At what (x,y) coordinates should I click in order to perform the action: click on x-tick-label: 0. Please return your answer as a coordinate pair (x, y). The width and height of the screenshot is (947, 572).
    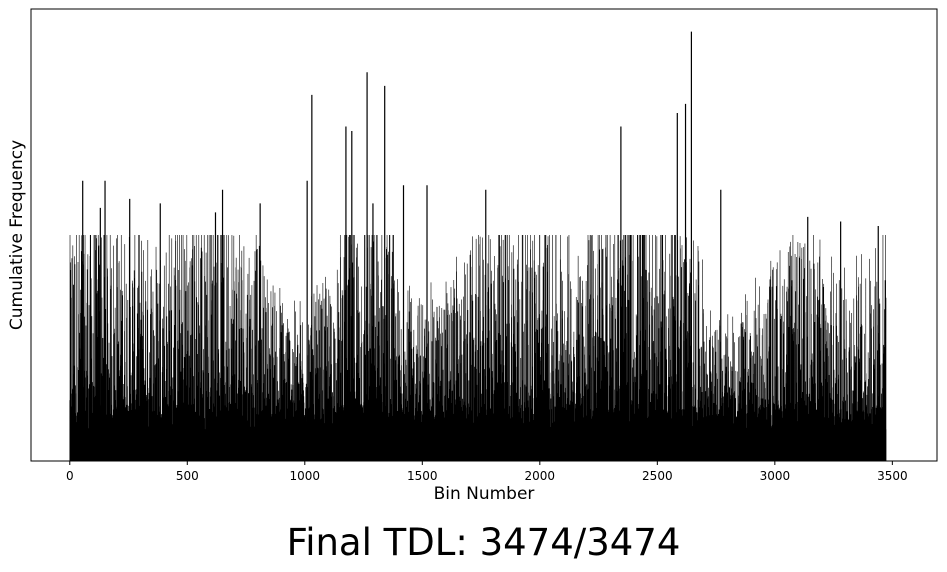
    Looking at the image, I should click on (70, 476).